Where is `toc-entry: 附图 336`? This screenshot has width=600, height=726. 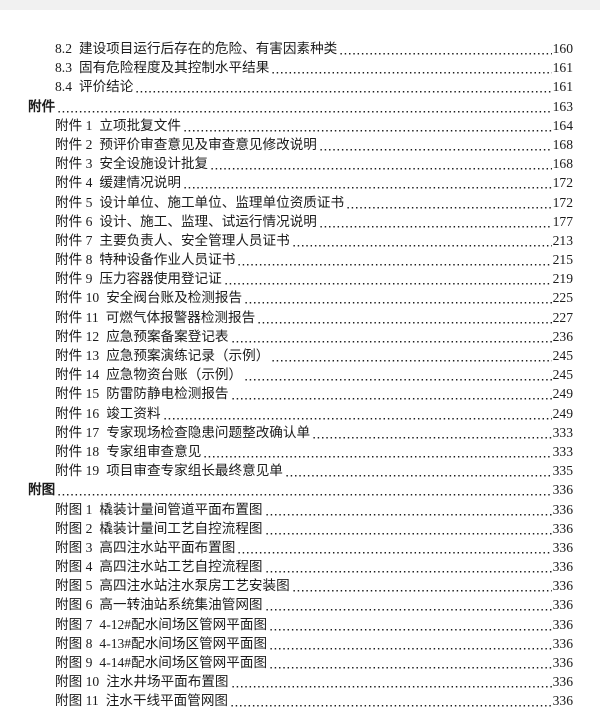 toc-entry: 附图 336 is located at coordinates (300, 490).